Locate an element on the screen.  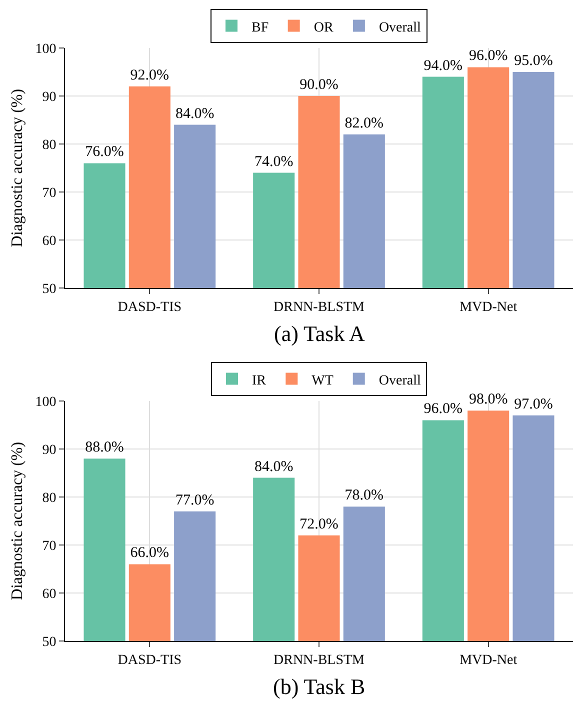
data-label: 77.0% is located at coordinates (194, 500).